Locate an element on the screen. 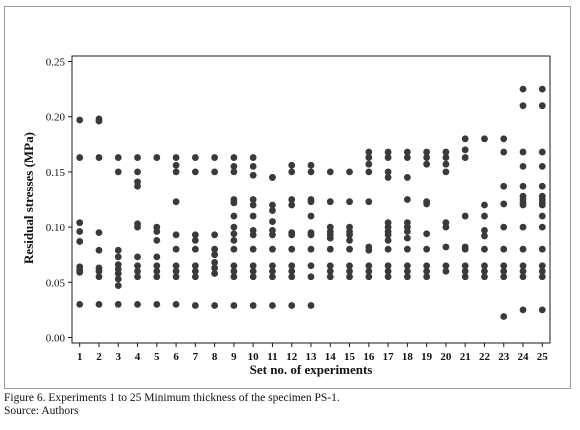  y-tick-label: 0.15 is located at coordinates (56, 173).